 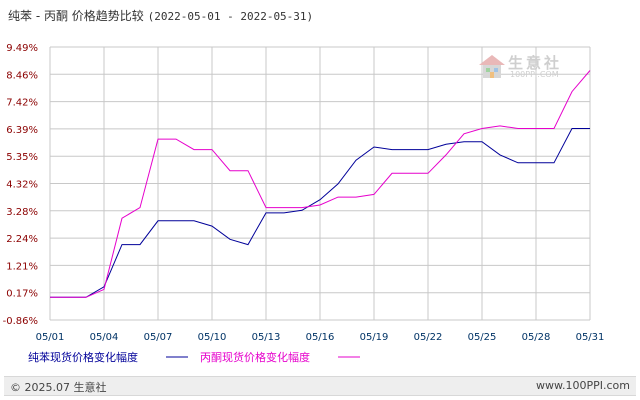 I want to click on y-tick-label: 2.24%, so click(x=22, y=239).